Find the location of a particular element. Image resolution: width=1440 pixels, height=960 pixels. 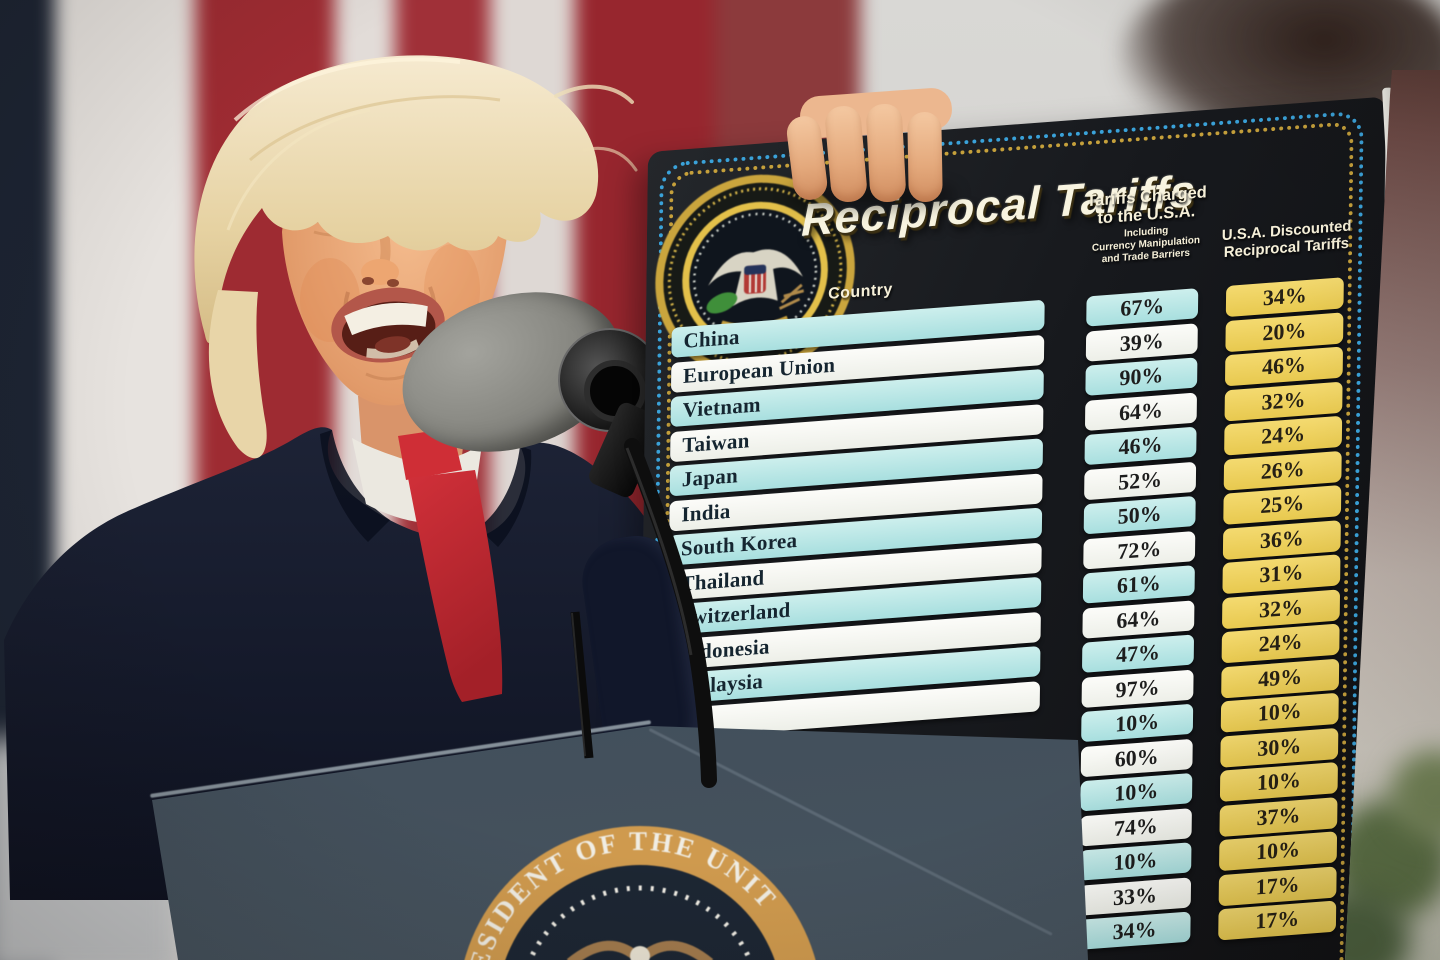

discounted-value: 31% is located at coordinates (1281, 574).